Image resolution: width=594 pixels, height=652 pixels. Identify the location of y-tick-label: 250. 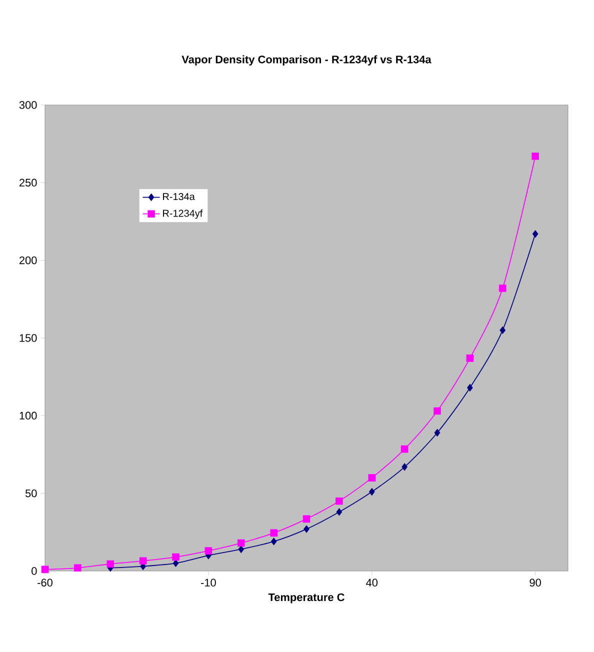
(28, 182).